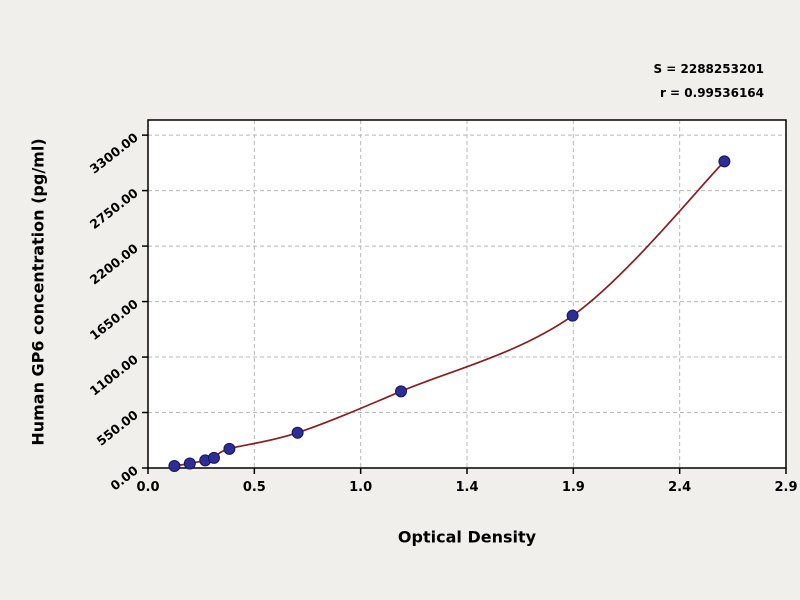 The image size is (800, 600). What do you see at coordinates (708, 69) in the screenshot?
I see `regression-s-value: S = 2288253201` at bounding box center [708, 69].